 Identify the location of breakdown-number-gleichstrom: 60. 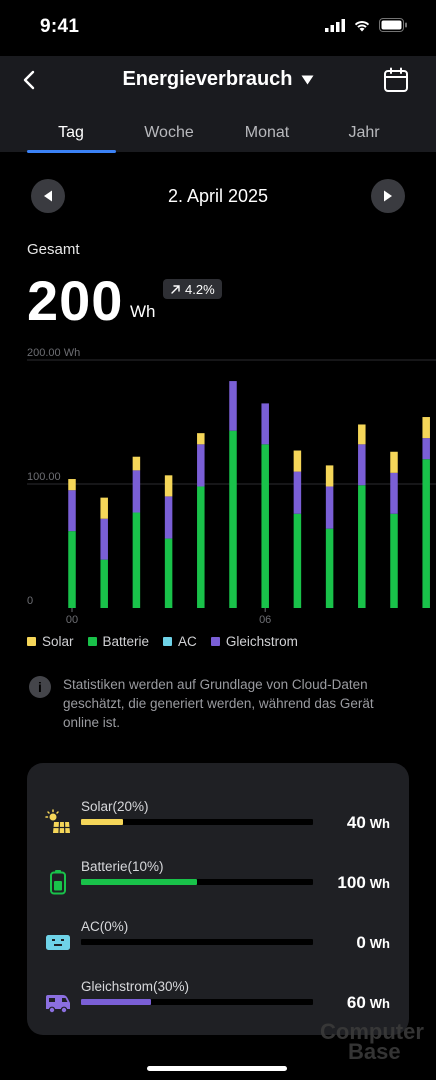
(356, 1002).